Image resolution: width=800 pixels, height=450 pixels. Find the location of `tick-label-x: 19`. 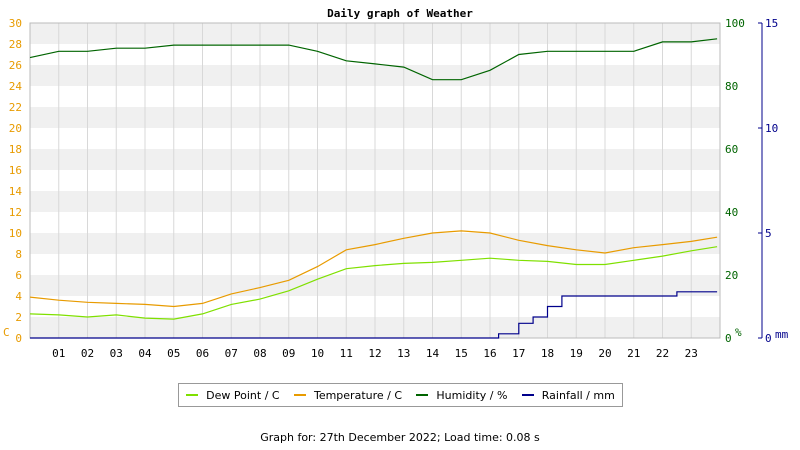

tick-label-x: 19 is located at coordinates (576, 353).